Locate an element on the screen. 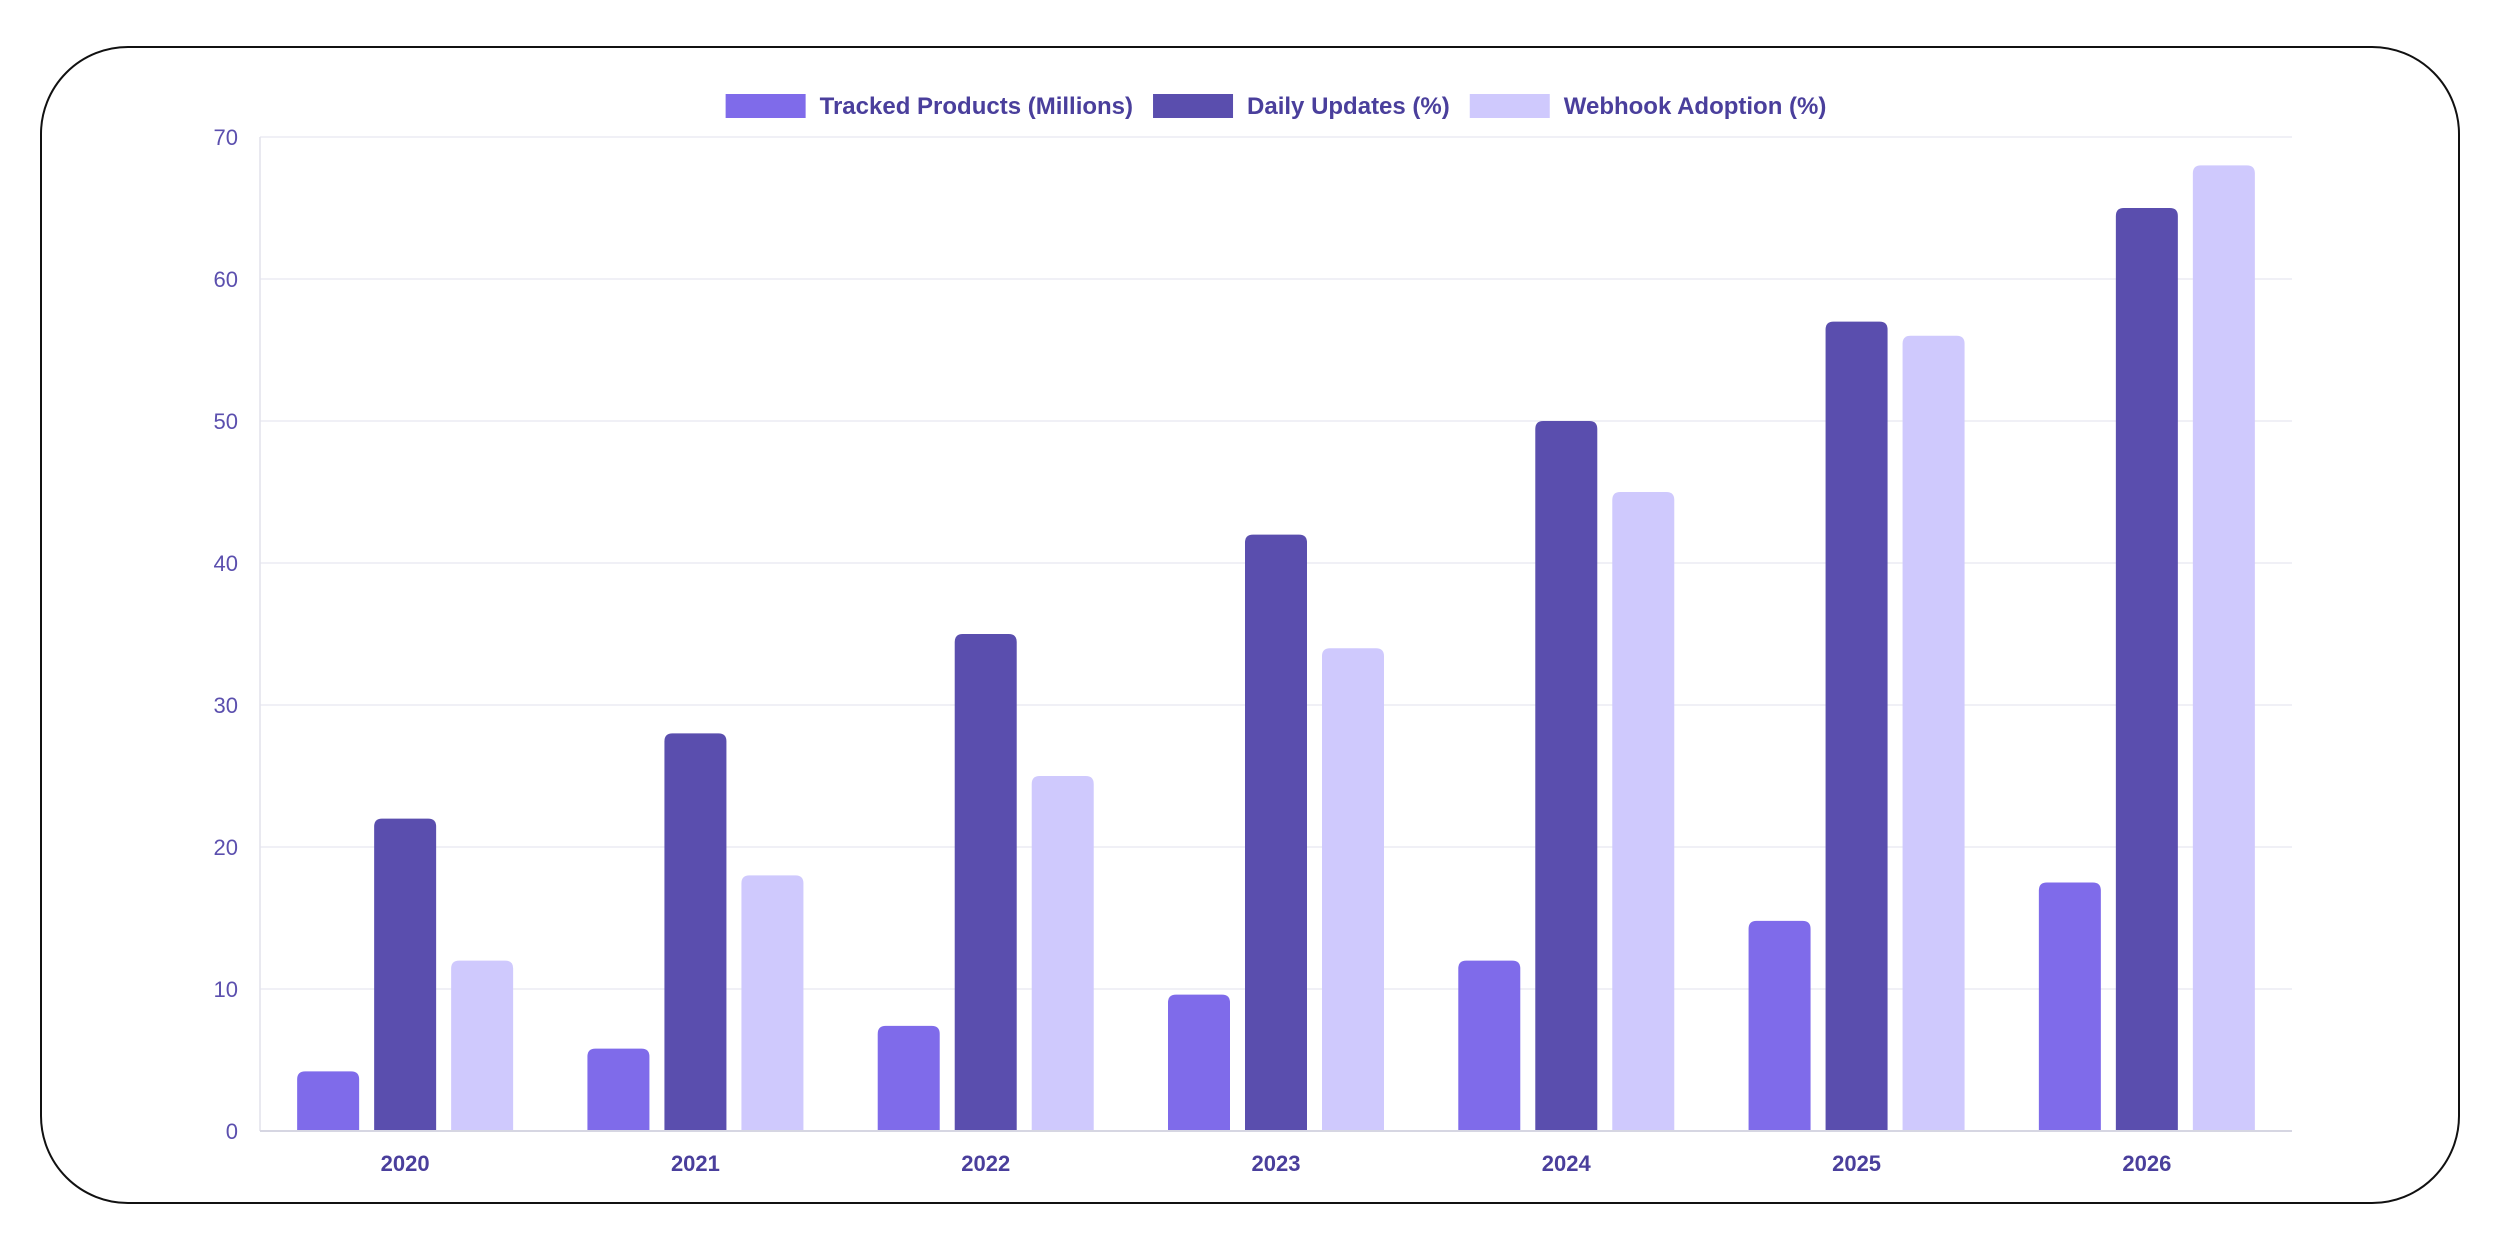  legend-label: Webhook Adoption (%) is located at coordinates (1695, 106).